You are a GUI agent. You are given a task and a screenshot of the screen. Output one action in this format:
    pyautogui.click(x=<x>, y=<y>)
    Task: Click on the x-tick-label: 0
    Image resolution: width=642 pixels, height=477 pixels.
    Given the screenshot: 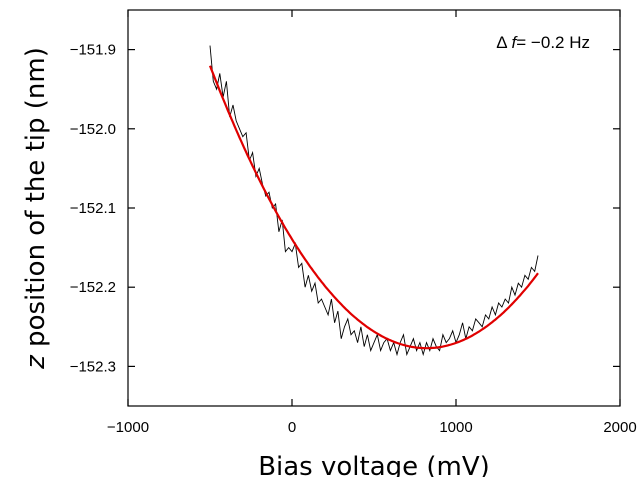 What is the action you would take?
    pyautogui.click(x=292, y=427)
    